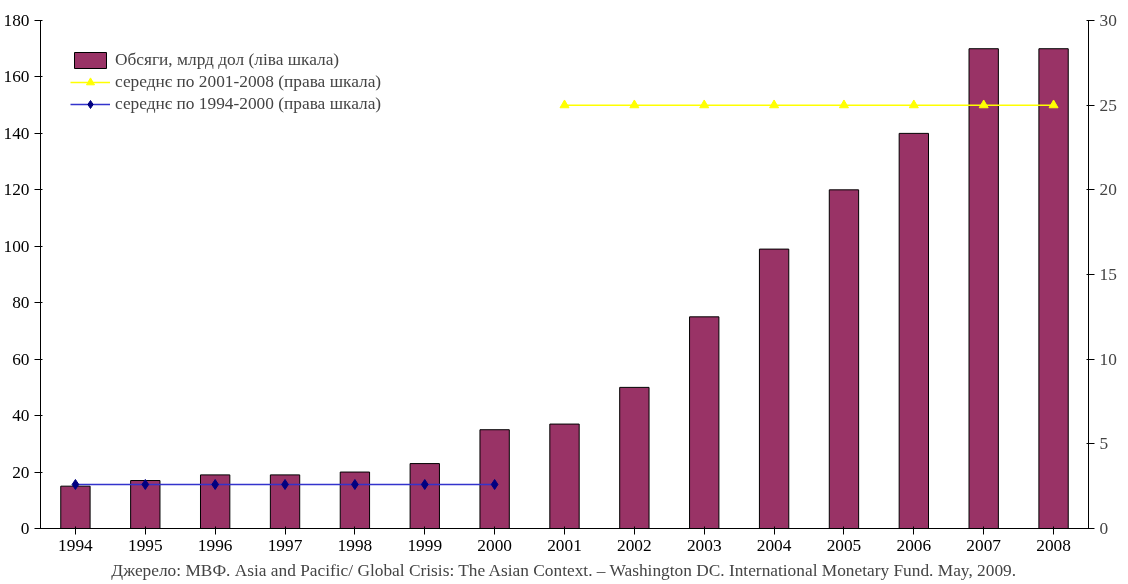  I want to click on text: Джерело: МВФ. Asia and Pacific/ Global Crisis: The Asian Context. – Washington DC. International Monetary Fund. May, 2009., so click(564, 570).